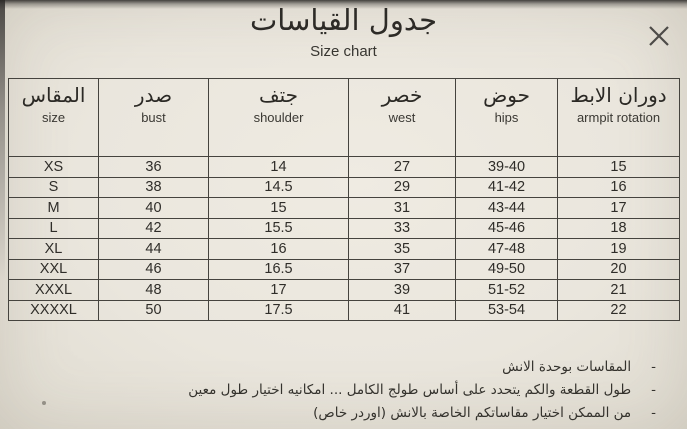 The width and height of the screenshot is (687, 429). Describe the element at coordinates (53, 208) in the screenshot. I see `cell-size: M` at that location.